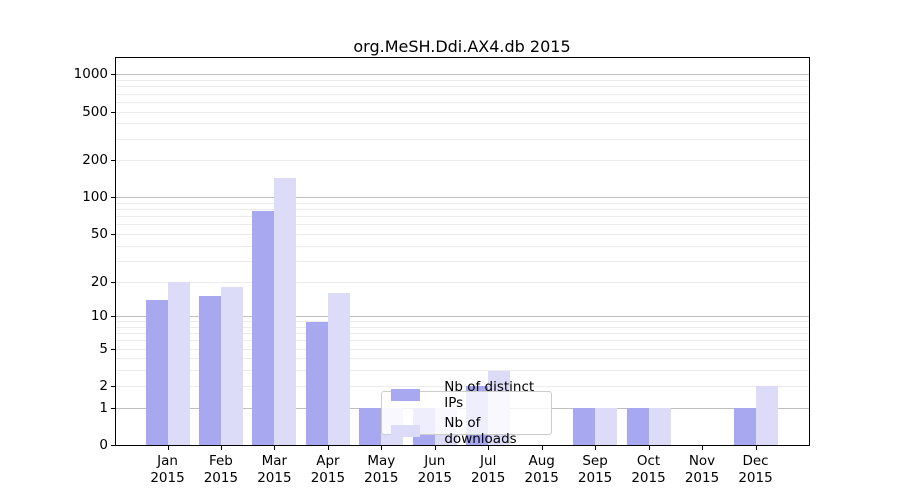  What do you see at coordinates (167, 469) in the screenshot?
I see `x-tick-label-jan: Jan 2015` at bounding box center [167, 469].